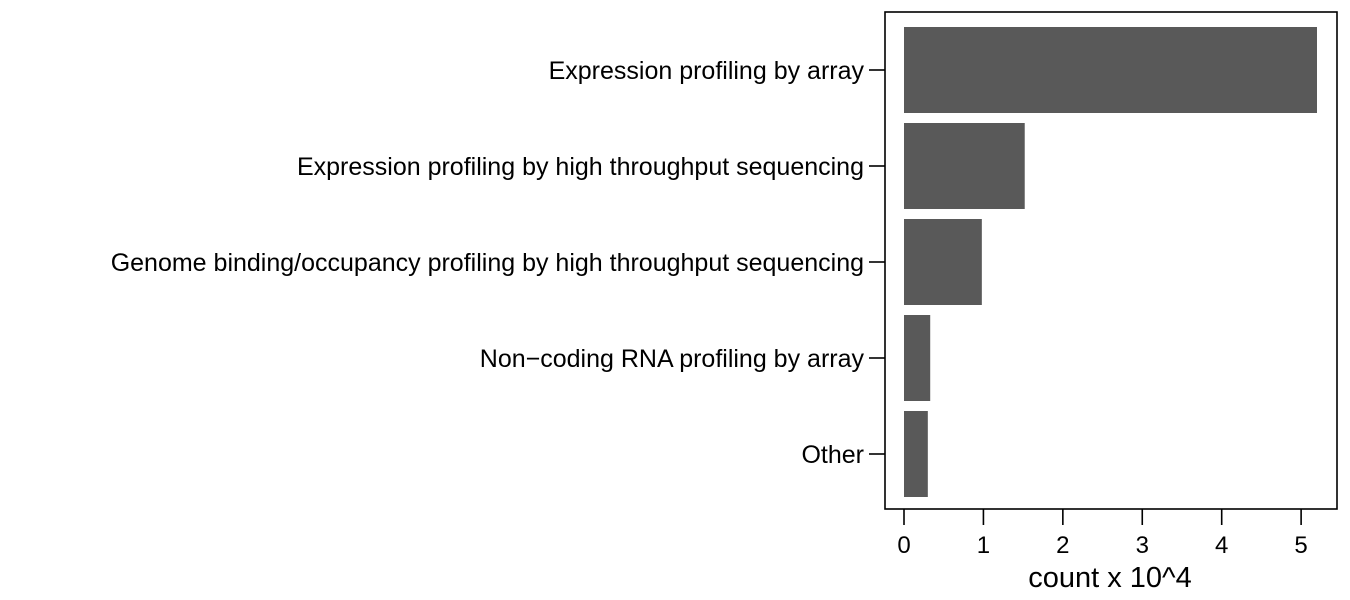 Image resolution: width=1350 pixels, height=600 pixels. What do you see at coordinates (1062, 545) in the screenshot?
I see `x-tick-label-2: 2` at bounding box center [1062, 545].